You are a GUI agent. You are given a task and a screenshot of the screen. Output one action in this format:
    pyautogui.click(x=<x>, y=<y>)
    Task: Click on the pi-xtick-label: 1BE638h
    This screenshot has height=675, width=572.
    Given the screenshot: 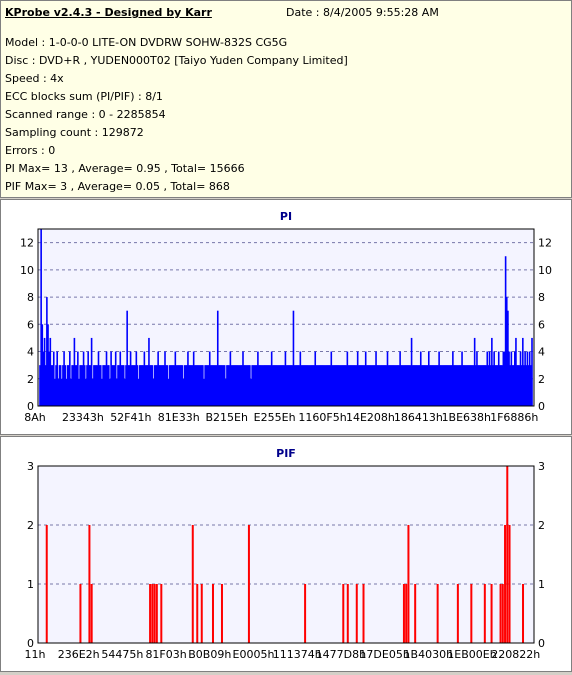 What is the action you would take?
    pyautogui.click(x=466, y=417)
    